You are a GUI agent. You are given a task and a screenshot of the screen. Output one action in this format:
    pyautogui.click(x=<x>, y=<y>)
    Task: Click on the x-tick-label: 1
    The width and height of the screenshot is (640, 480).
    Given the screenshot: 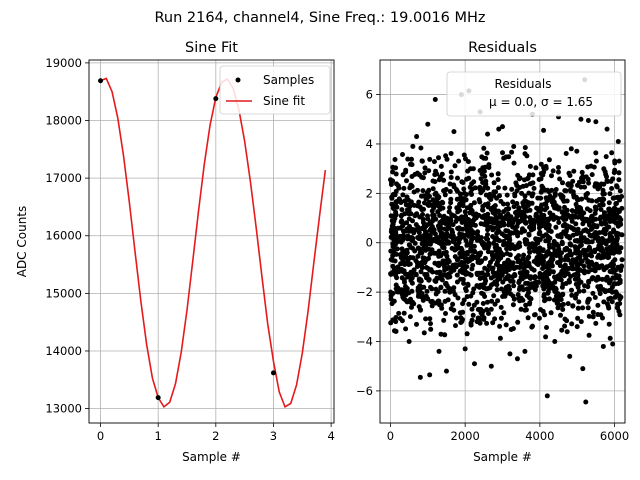 What is the action you would take?
    pyautogui.click(x=158, y=436)
    